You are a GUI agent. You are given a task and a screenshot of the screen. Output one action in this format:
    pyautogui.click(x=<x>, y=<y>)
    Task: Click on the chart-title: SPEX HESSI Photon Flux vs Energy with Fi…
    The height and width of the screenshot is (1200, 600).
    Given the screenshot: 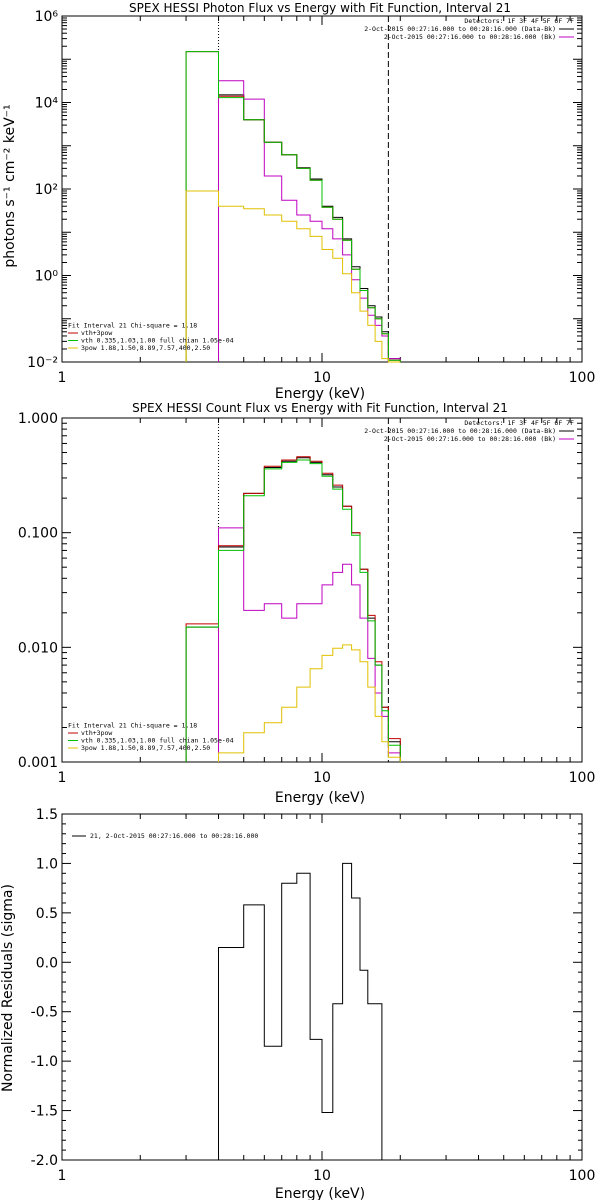 What is the action you would take?
    pyautogui.click(x=320, y=8)
    